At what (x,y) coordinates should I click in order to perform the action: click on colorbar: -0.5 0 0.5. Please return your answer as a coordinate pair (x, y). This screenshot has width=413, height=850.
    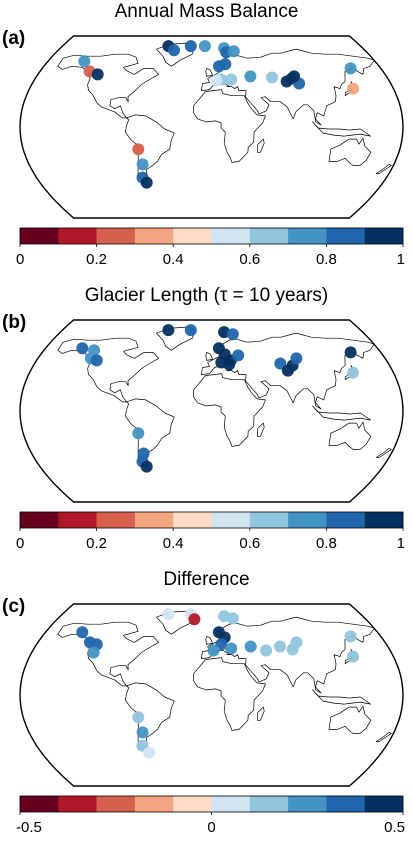
    Looking at the image, I should click on (210, 815).